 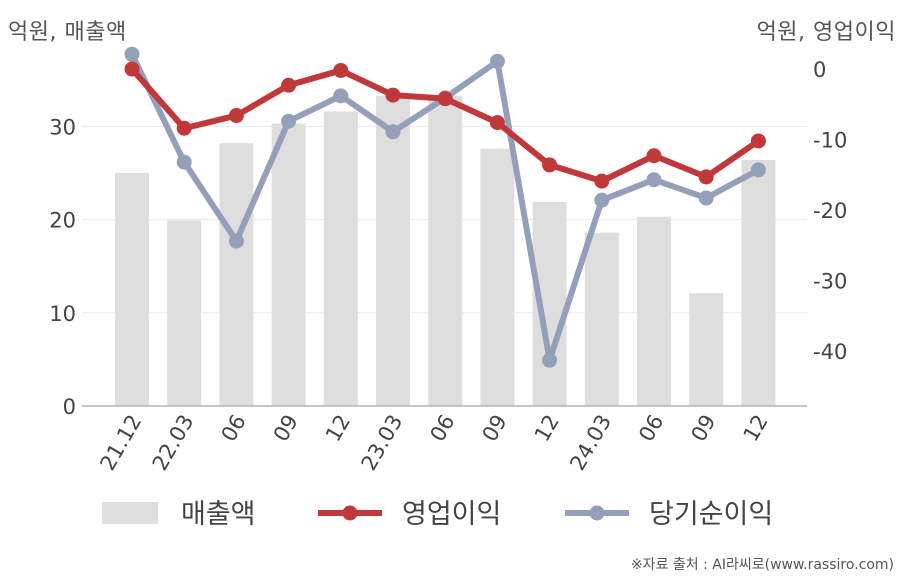 I want to click on left-tick-label: 20, so click(x=62, y=221).